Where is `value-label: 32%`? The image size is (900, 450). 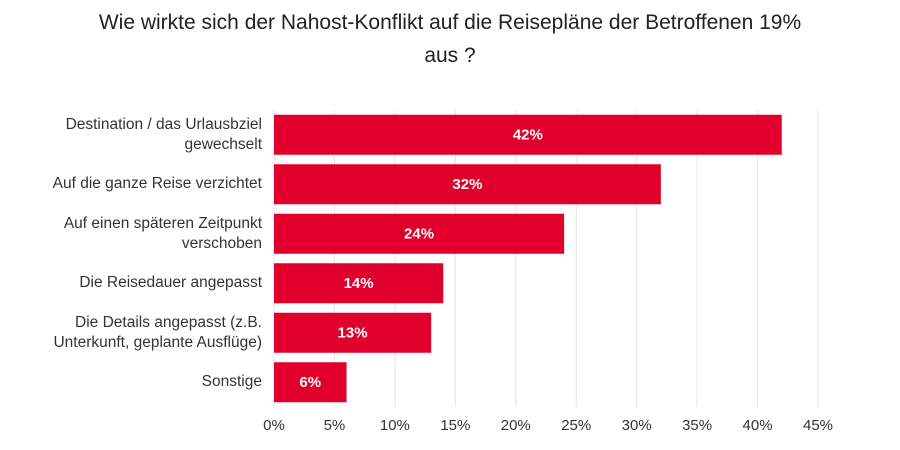 value-label: 32% is located at coordinates (467, 184).